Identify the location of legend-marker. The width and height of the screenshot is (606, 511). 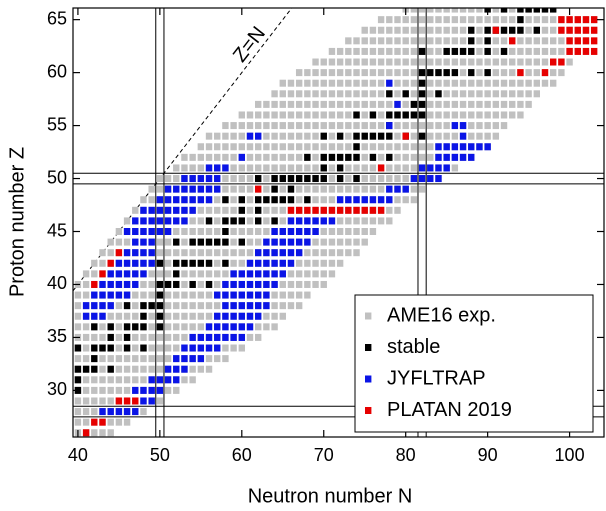
(368, 379).